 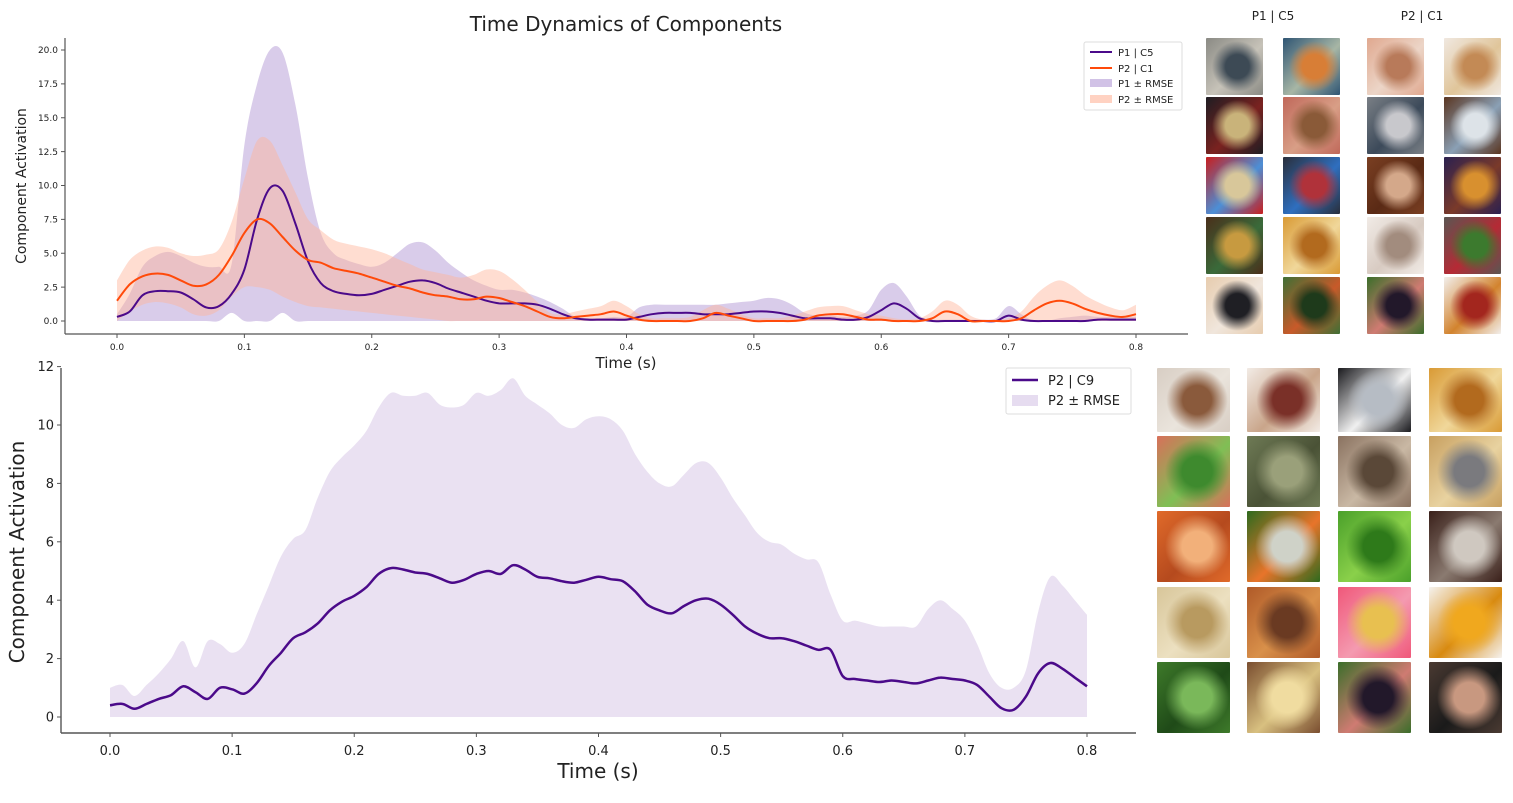 I want to click on bottom-x-ticks: 0.0 0.1 0.2 0.3 0.4 0.5 0.6 0.7 0.8, so click(x=599, y=746).